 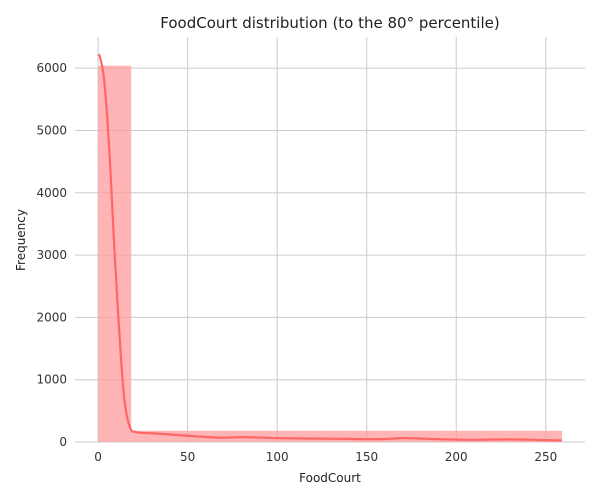 What do you see at coordinates (187, 457) in the screenshot?
I see `x-tick-label: 50` at bounding box center [187, 457].